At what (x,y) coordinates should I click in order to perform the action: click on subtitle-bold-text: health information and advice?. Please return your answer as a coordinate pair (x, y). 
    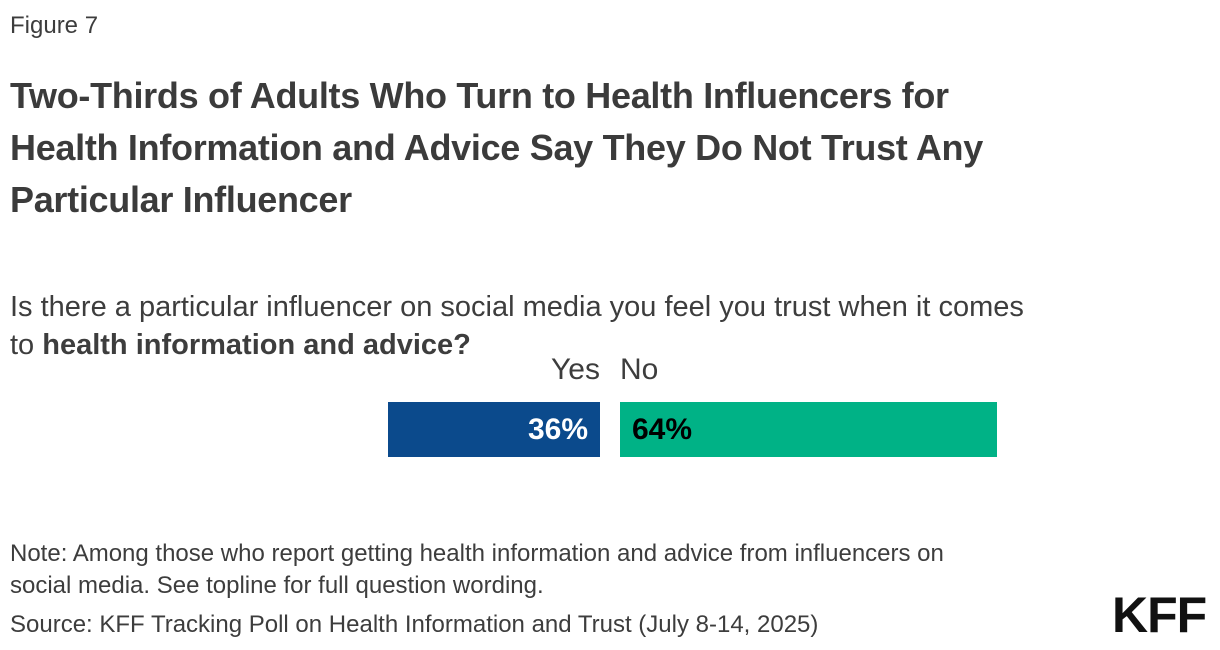
    Looking at the image, I should click on (256, 345).